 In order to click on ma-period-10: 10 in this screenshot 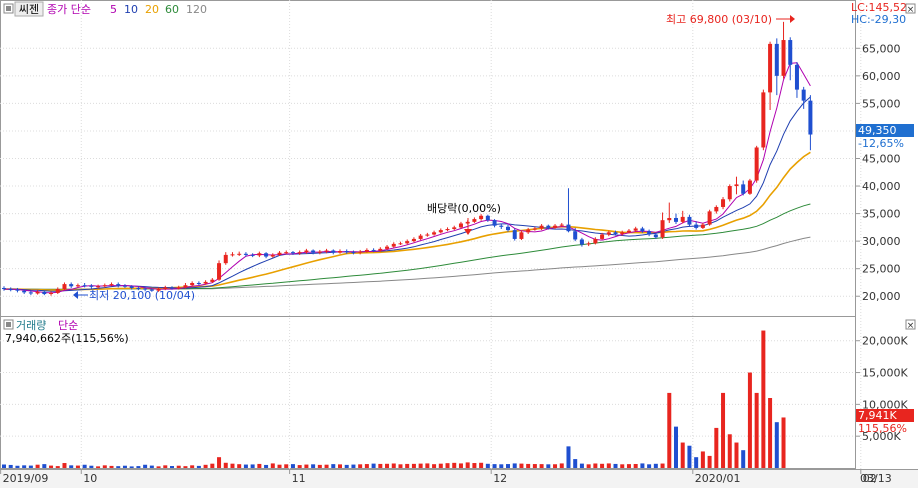, I will do `click(131, 9)`.